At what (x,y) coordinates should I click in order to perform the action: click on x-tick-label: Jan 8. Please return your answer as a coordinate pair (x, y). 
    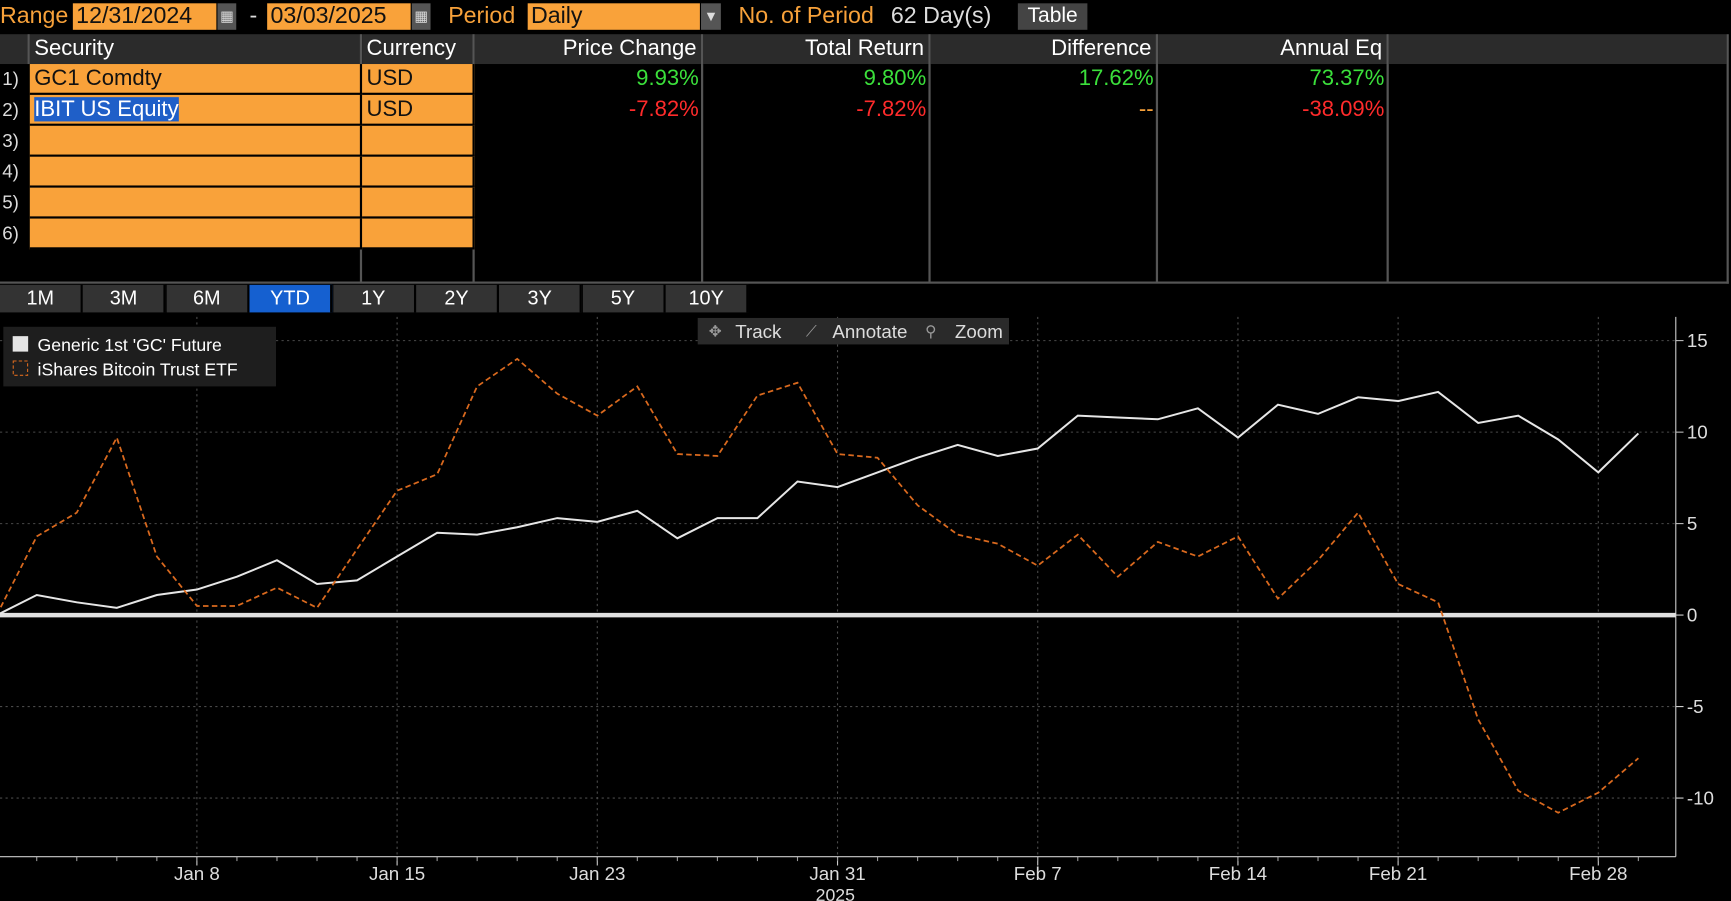
    Looking at the image, I should click on (197, 873).